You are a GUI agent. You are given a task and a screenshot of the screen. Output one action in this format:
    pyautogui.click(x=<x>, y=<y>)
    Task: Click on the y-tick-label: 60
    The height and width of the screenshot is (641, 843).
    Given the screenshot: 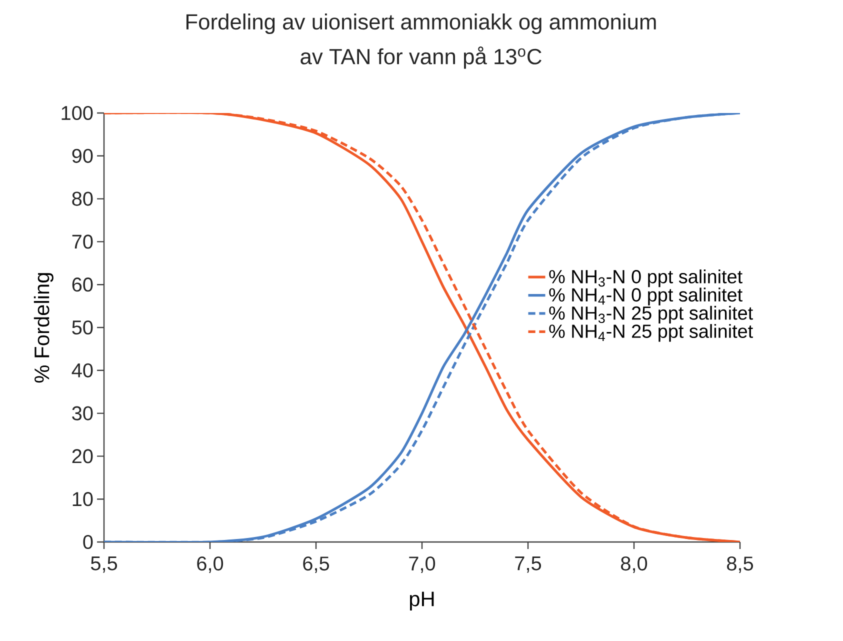 What is the action you would take?
    pyautogui.click(x=82, y=285)
    